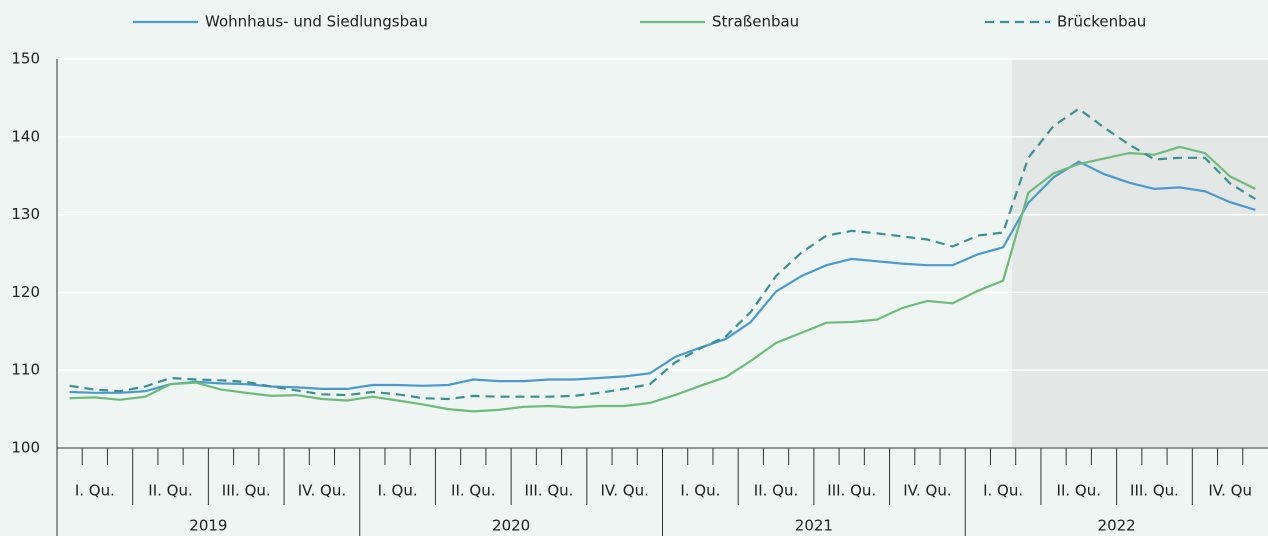 This screenshot has width=1268, height=536. Describe the element at coordinates (25, 292) in the screenshot. I see `y-tick-label: 120` at that location.